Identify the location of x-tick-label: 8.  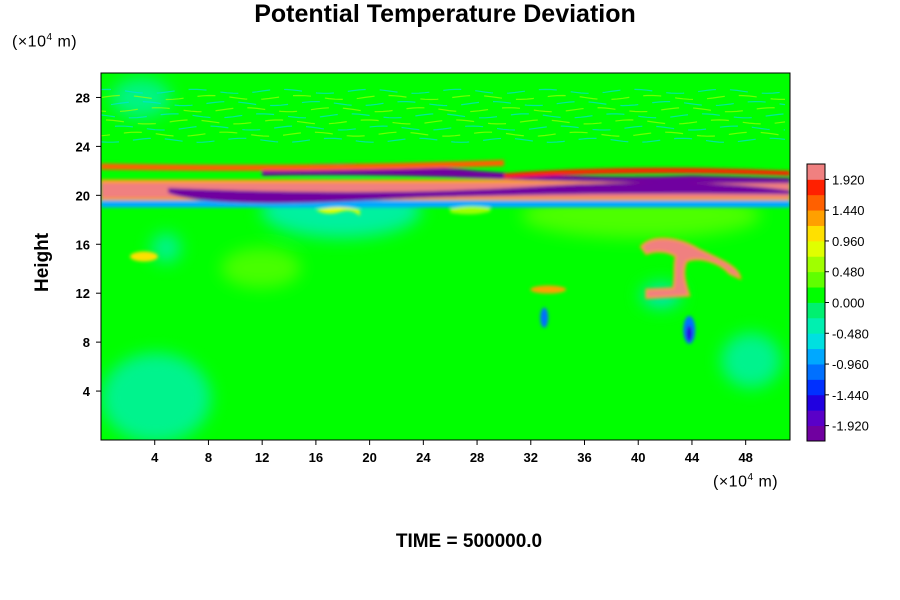
(208, 457).